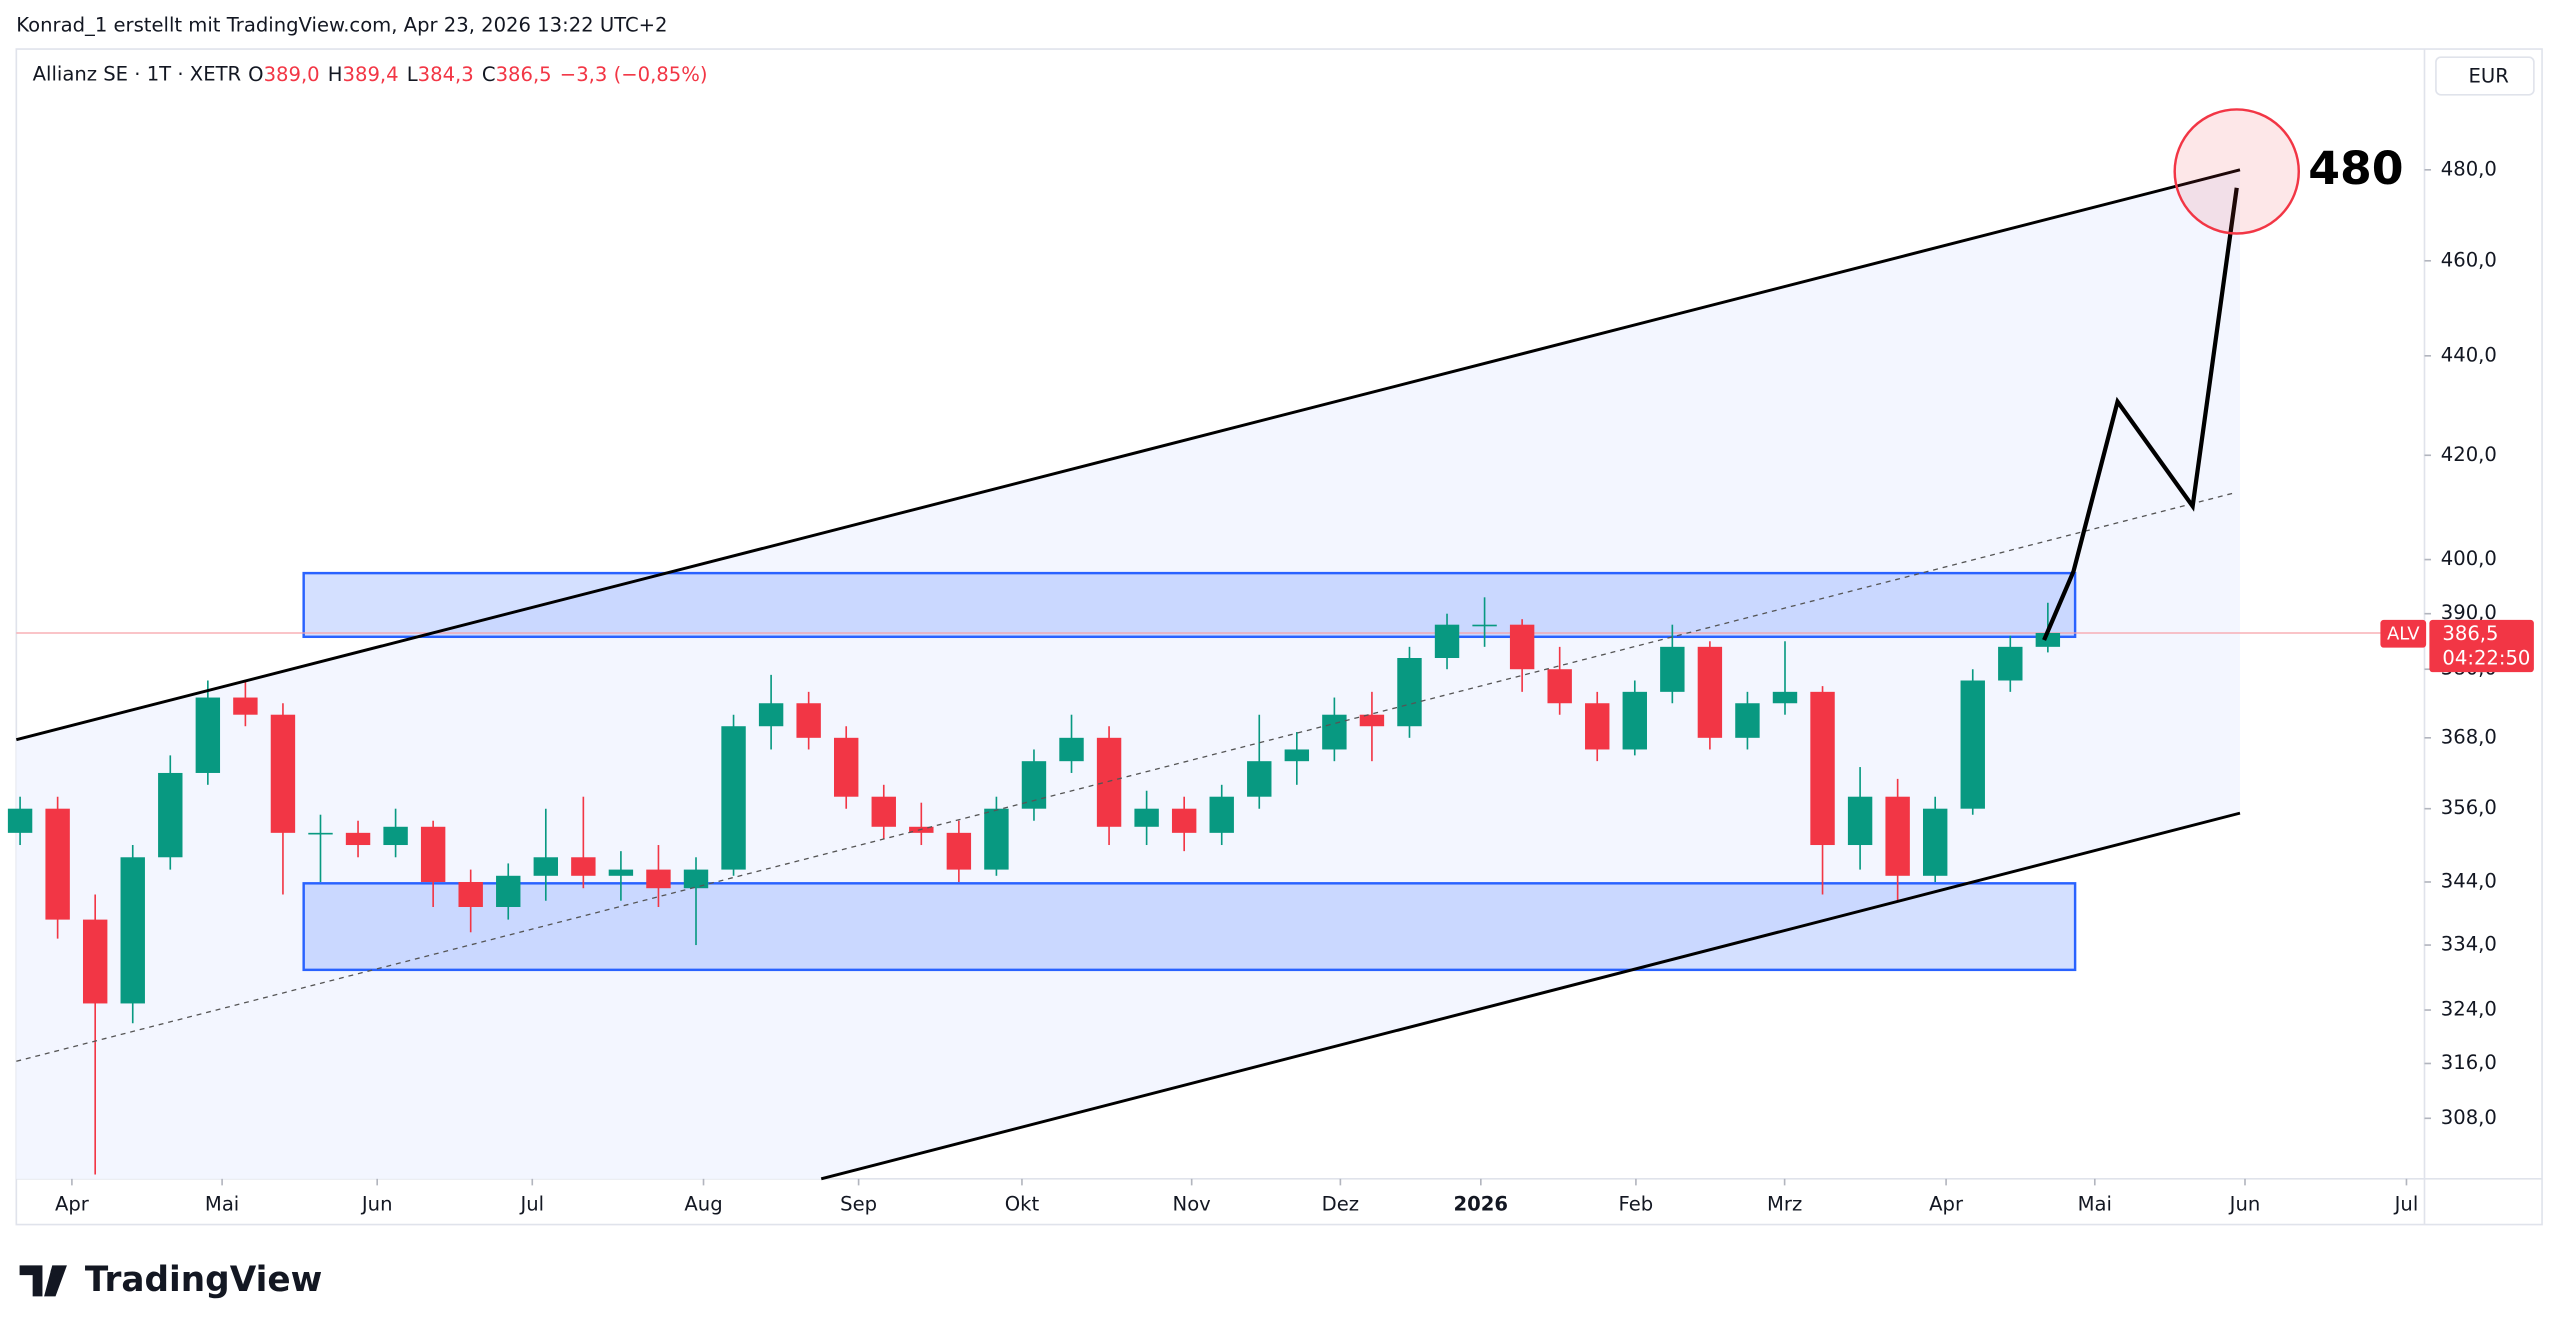 This screenshot has height=1334, width=2560. Describe the element at coordinates (2469, 807) in the screenshot. I see `y-tick-label: 356,0` at that location.